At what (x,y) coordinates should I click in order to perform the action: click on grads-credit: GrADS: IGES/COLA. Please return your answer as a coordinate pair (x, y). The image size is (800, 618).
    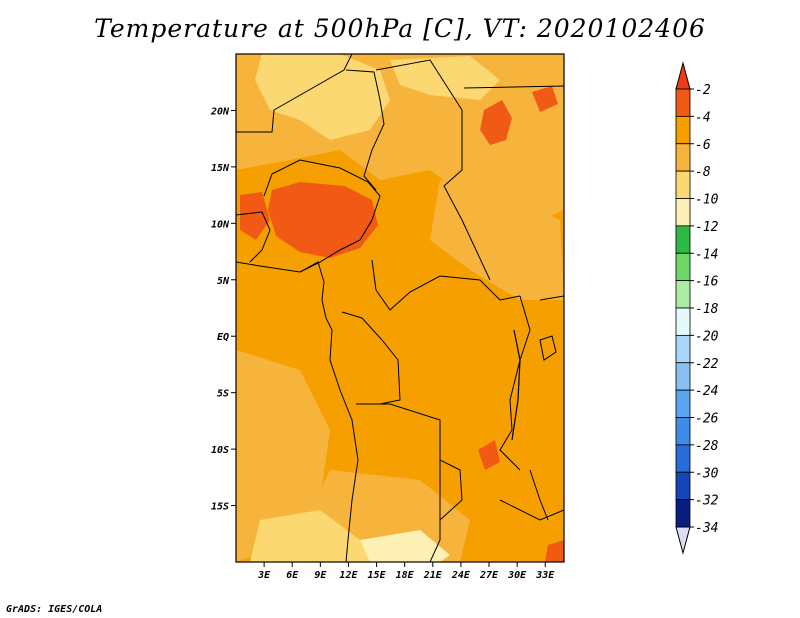
    Looking at the image, I should click on (54, 609).